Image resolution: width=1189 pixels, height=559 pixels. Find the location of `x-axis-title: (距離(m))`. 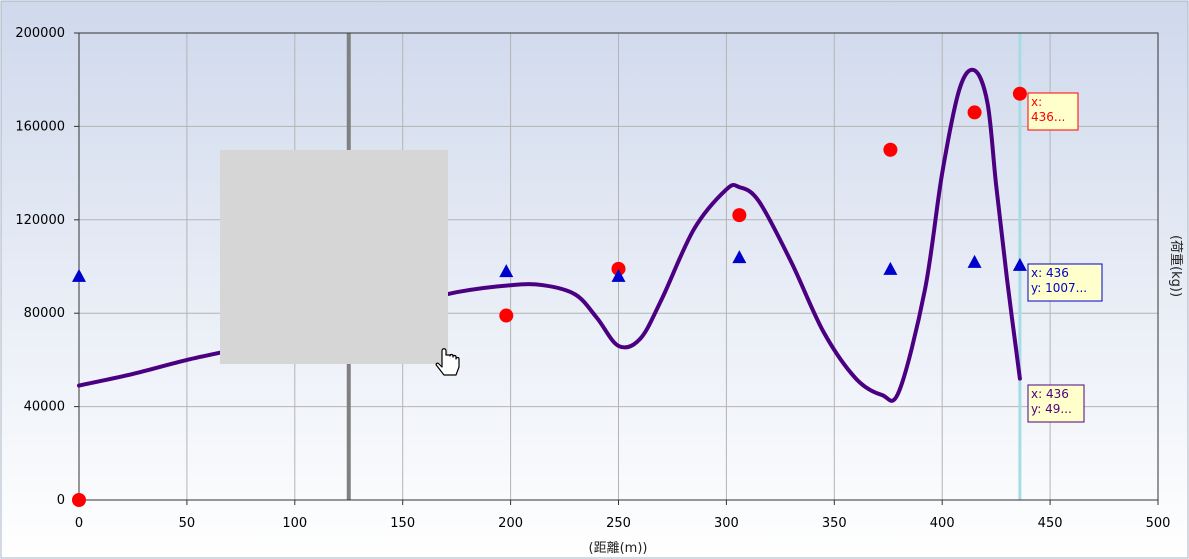

x-axis-title: (距離(m)) is located at coordinates (618, 548).